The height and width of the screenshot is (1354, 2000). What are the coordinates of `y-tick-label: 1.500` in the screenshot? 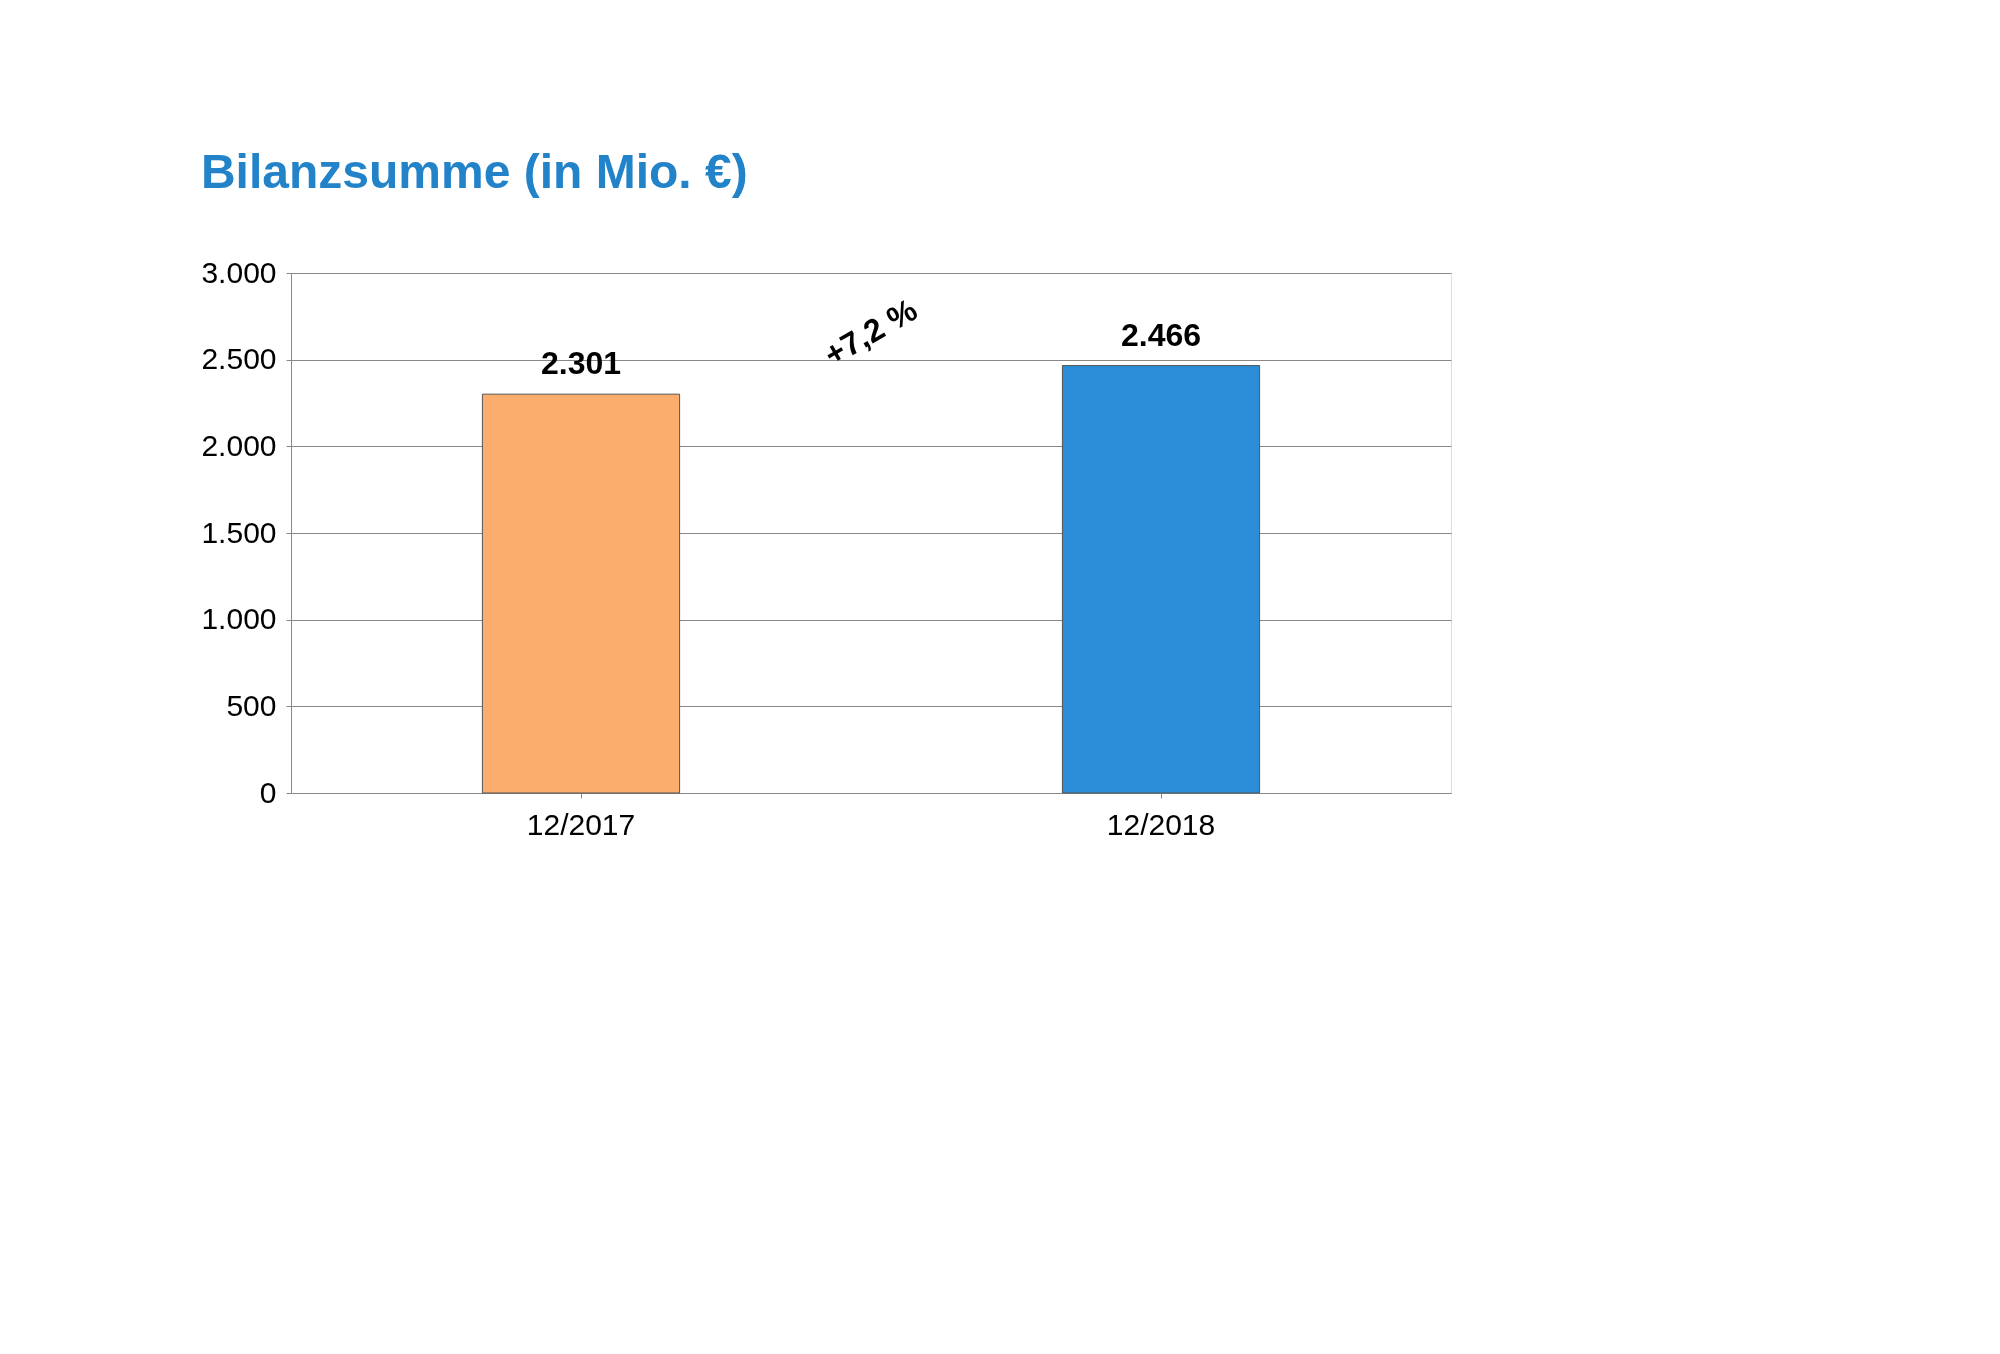 It's located at (239, 532).